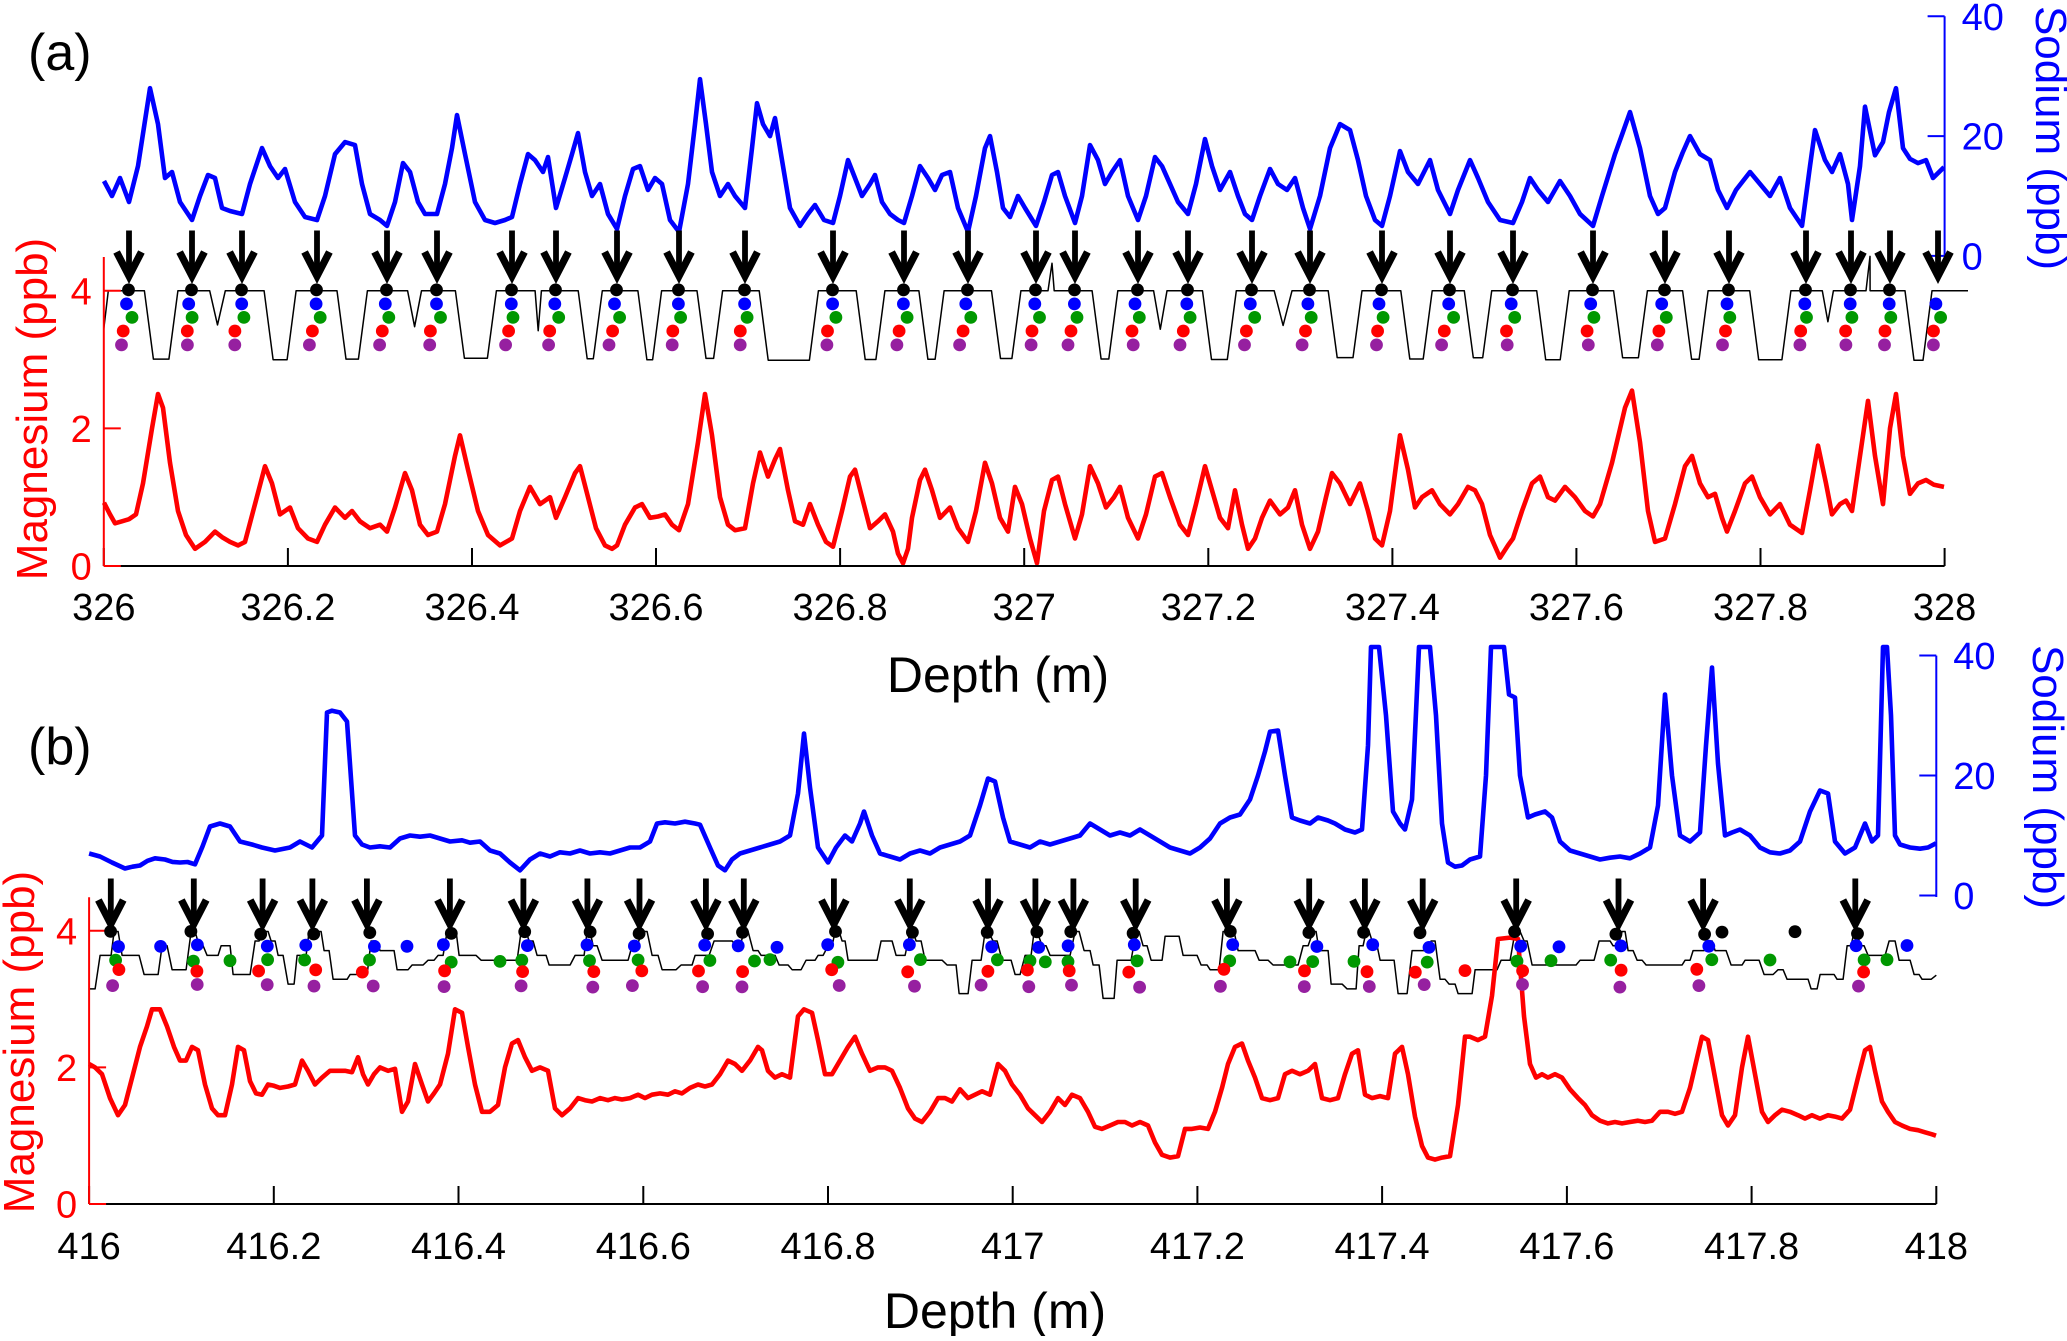  Describe the element at coordinates (1023, 608) in the screenshot. I see `svg-text: 327` at that location.